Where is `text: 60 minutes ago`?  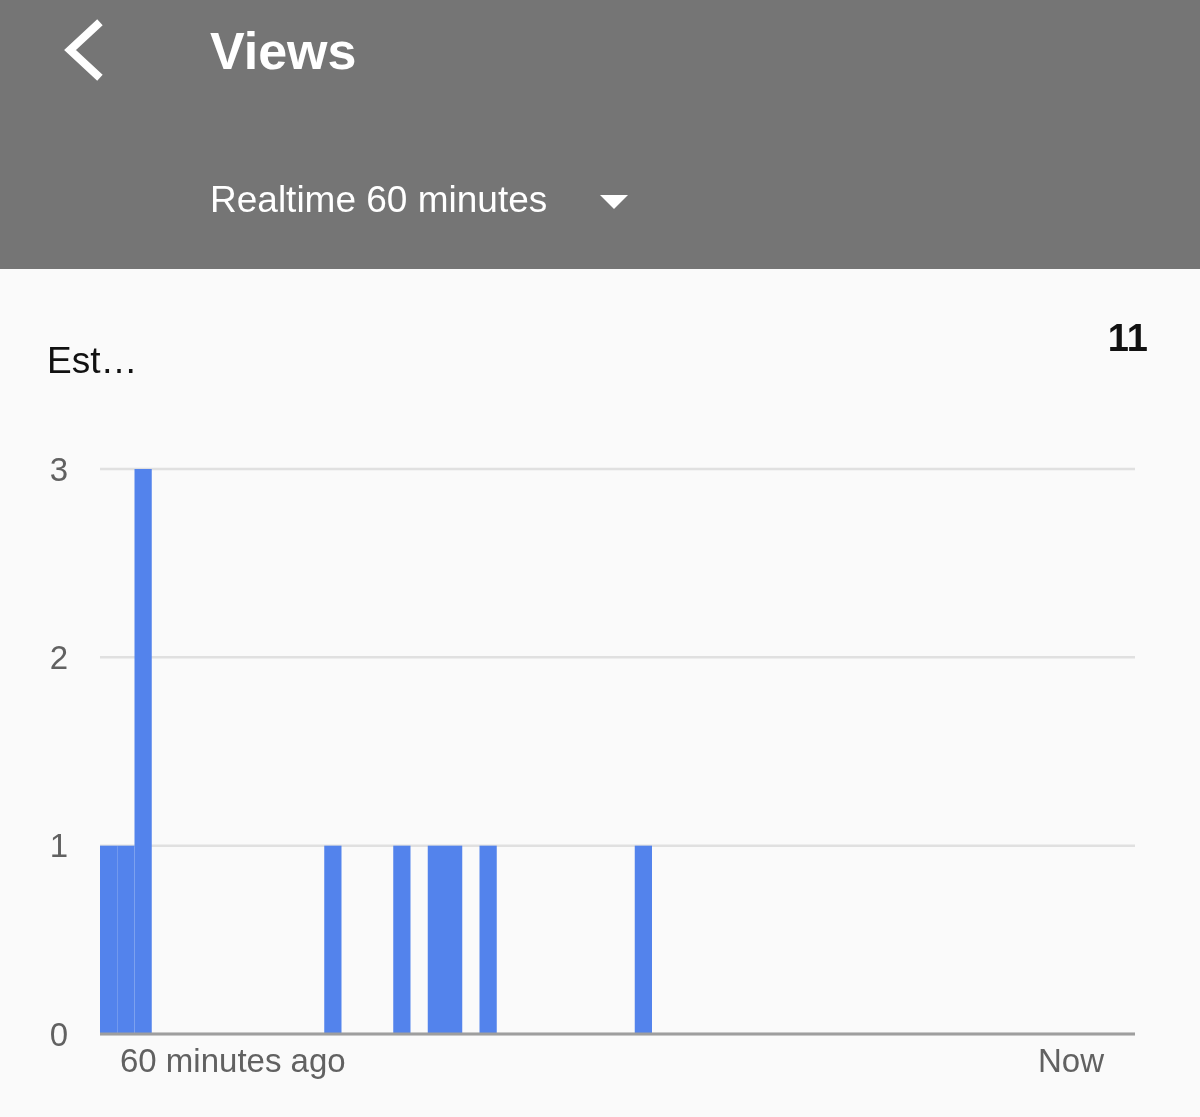
text: 60 minutes ago is located at coordinates (233, 1060).